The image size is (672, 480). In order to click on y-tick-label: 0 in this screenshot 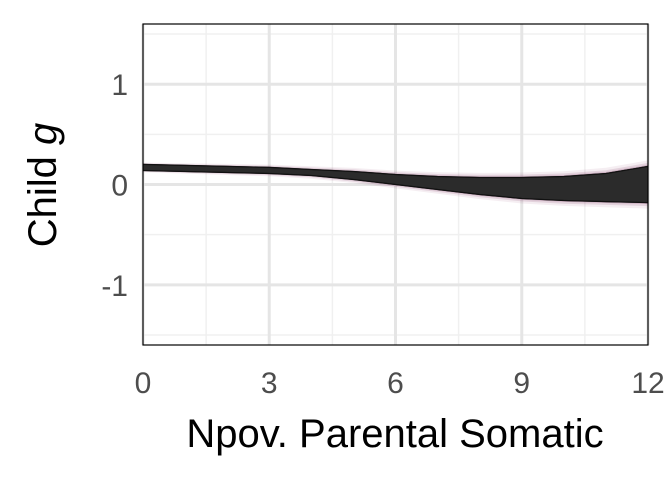, I will do `click(119, 186)`.